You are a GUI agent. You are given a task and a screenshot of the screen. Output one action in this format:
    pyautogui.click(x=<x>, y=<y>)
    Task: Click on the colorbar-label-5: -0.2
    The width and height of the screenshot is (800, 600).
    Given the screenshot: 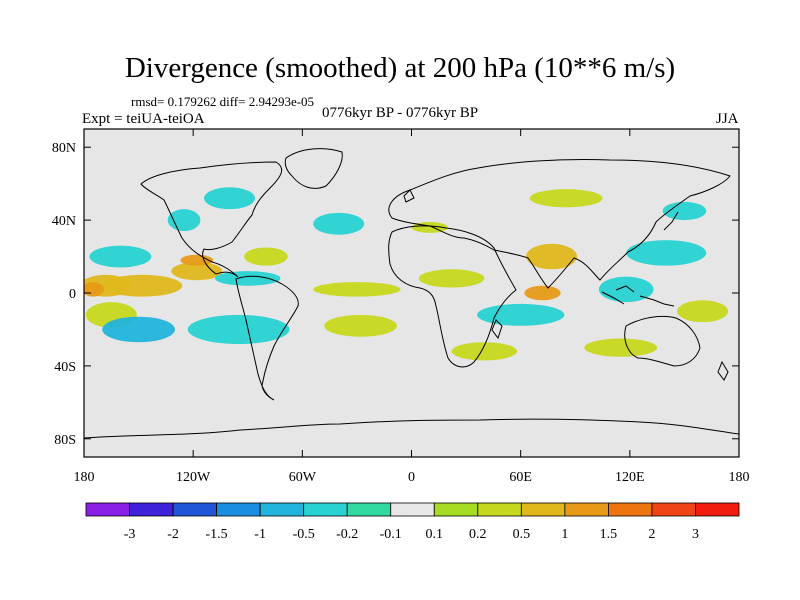 What is the action you would take?
    pyautogui.click(x=347, y=534)
    